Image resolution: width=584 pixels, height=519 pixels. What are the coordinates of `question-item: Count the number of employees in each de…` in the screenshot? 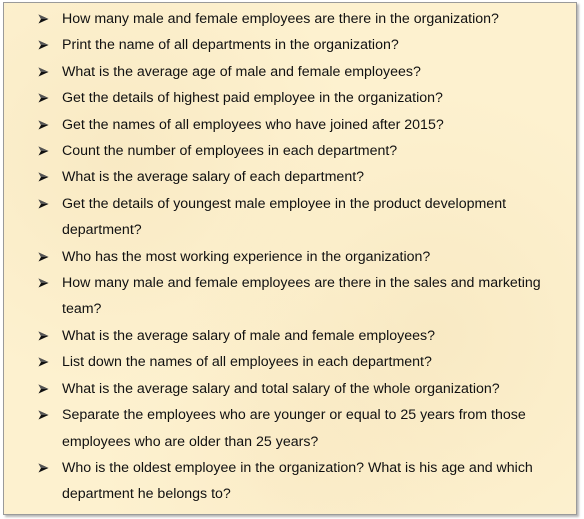 It's located at (290, 151).